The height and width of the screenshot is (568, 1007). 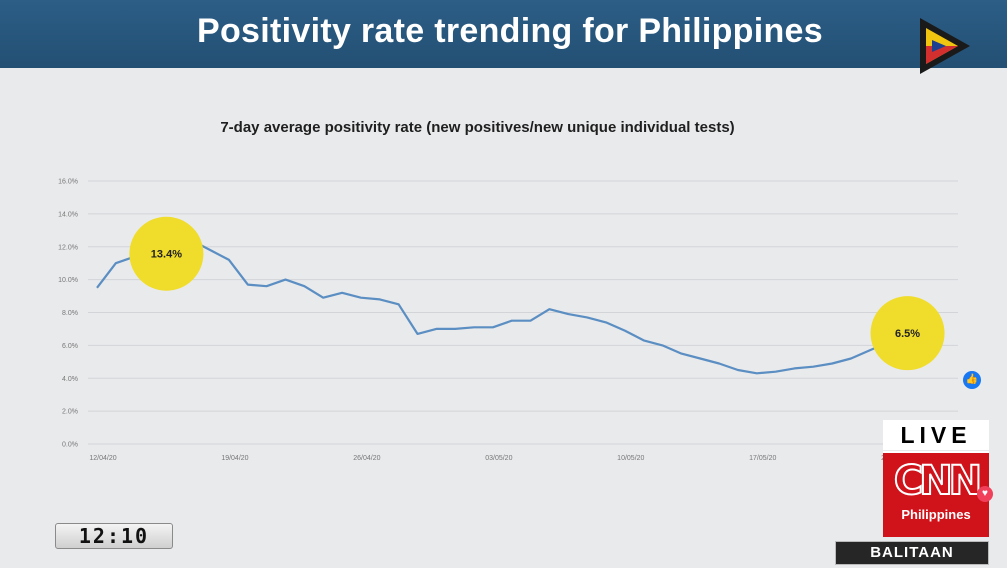 What do you see at coordinates (366, 458) in the screenshot?
I see `x-tick-label: 26/04/20` at bounding box center [366, 458].